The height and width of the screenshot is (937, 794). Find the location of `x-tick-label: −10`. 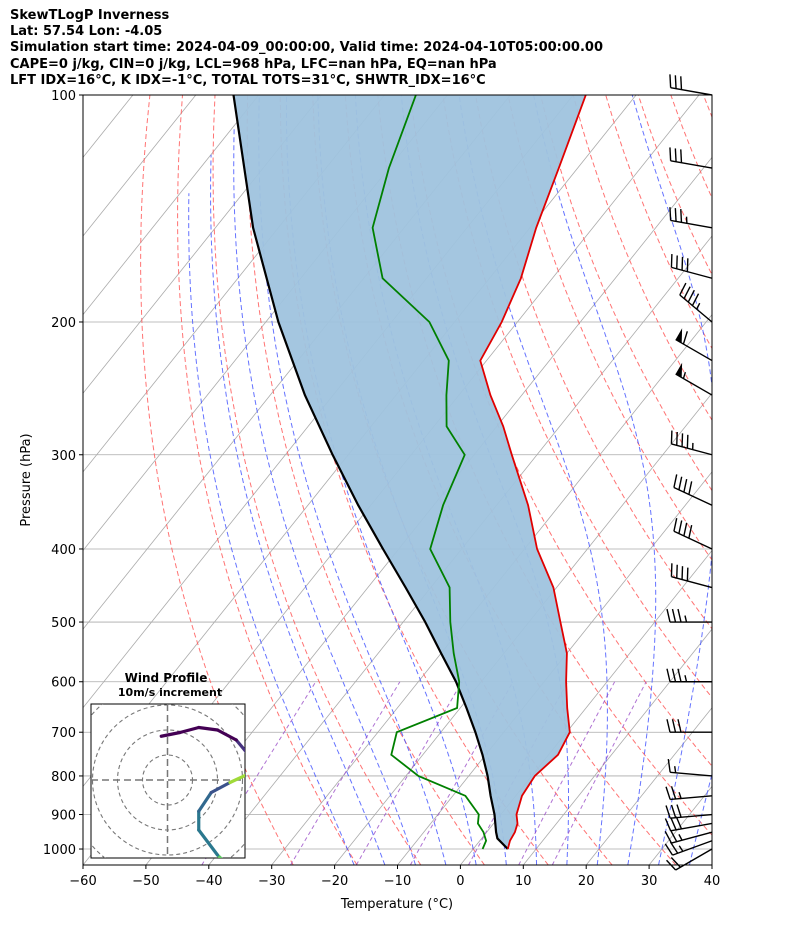

x-tick-label: −10 is located at coordinates (397, 881).